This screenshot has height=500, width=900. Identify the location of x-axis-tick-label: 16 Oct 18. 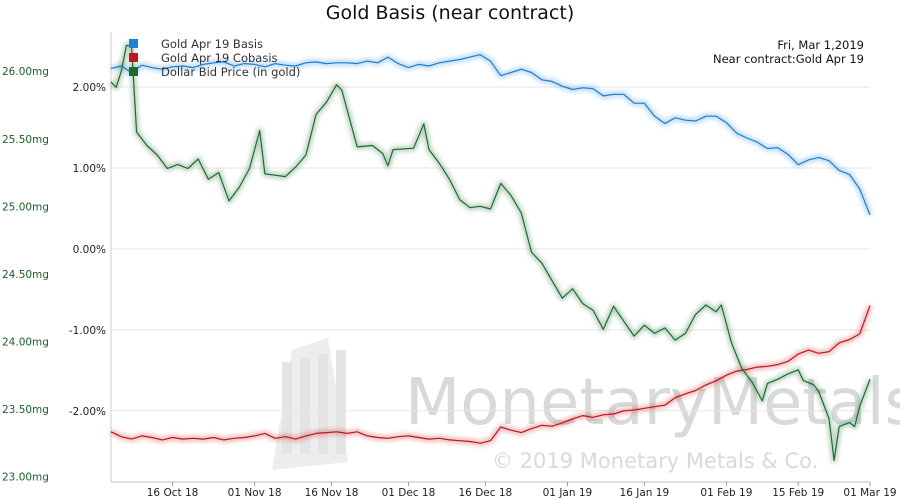
(173, 493).